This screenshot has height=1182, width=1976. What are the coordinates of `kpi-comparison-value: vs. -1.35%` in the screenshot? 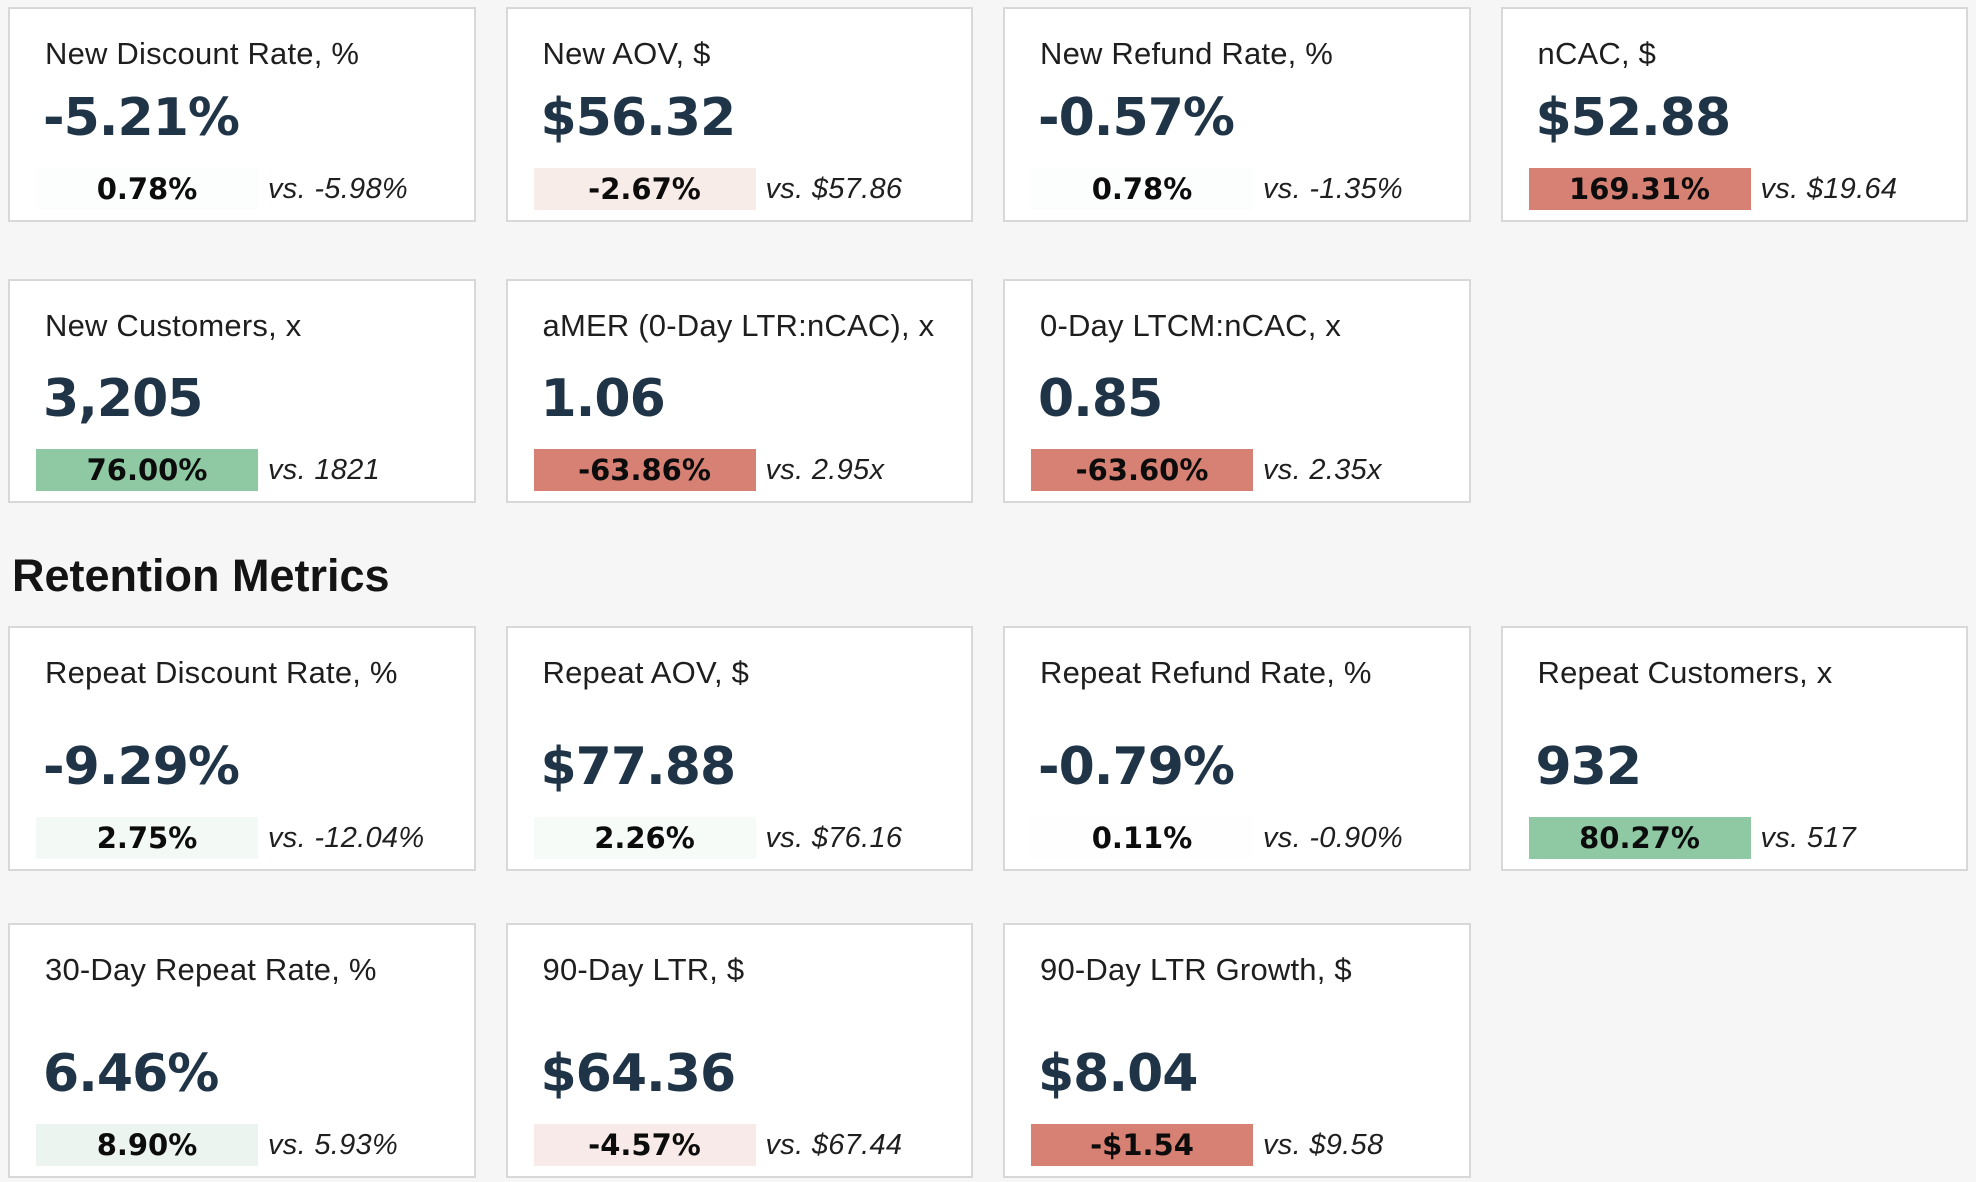 It's located at (1333, 188).